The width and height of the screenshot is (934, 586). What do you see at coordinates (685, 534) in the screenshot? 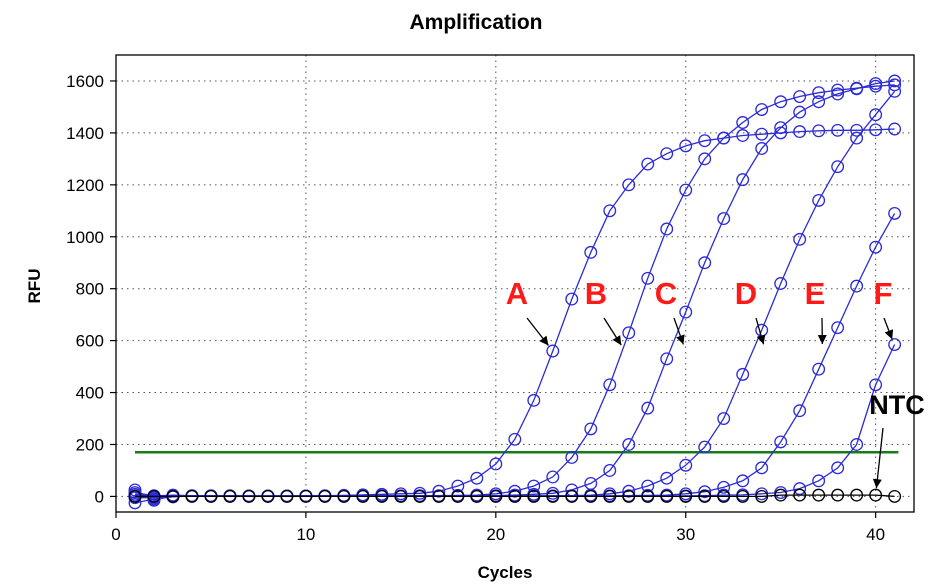
I see `x-tick-label: 30` at bounding box center [685, 534].